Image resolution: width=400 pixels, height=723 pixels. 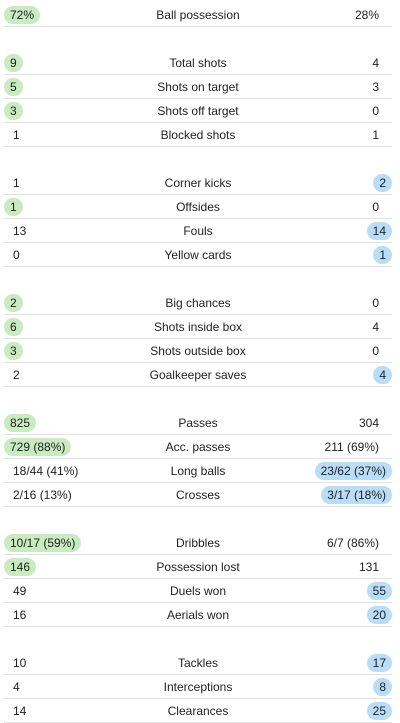 I want to click on stat-row: 13 Fouls 14, so click(x=198, y=231).